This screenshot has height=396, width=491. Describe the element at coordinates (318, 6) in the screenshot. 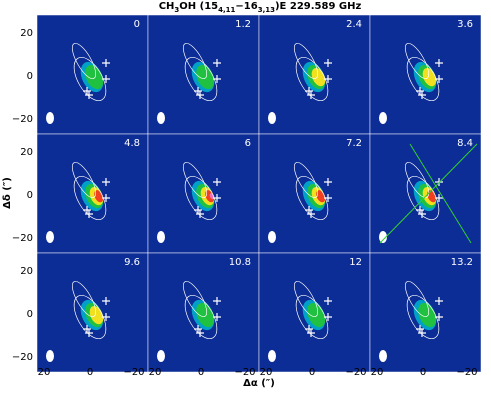

I see `title-part: )E 229.589 GHz` at that location.